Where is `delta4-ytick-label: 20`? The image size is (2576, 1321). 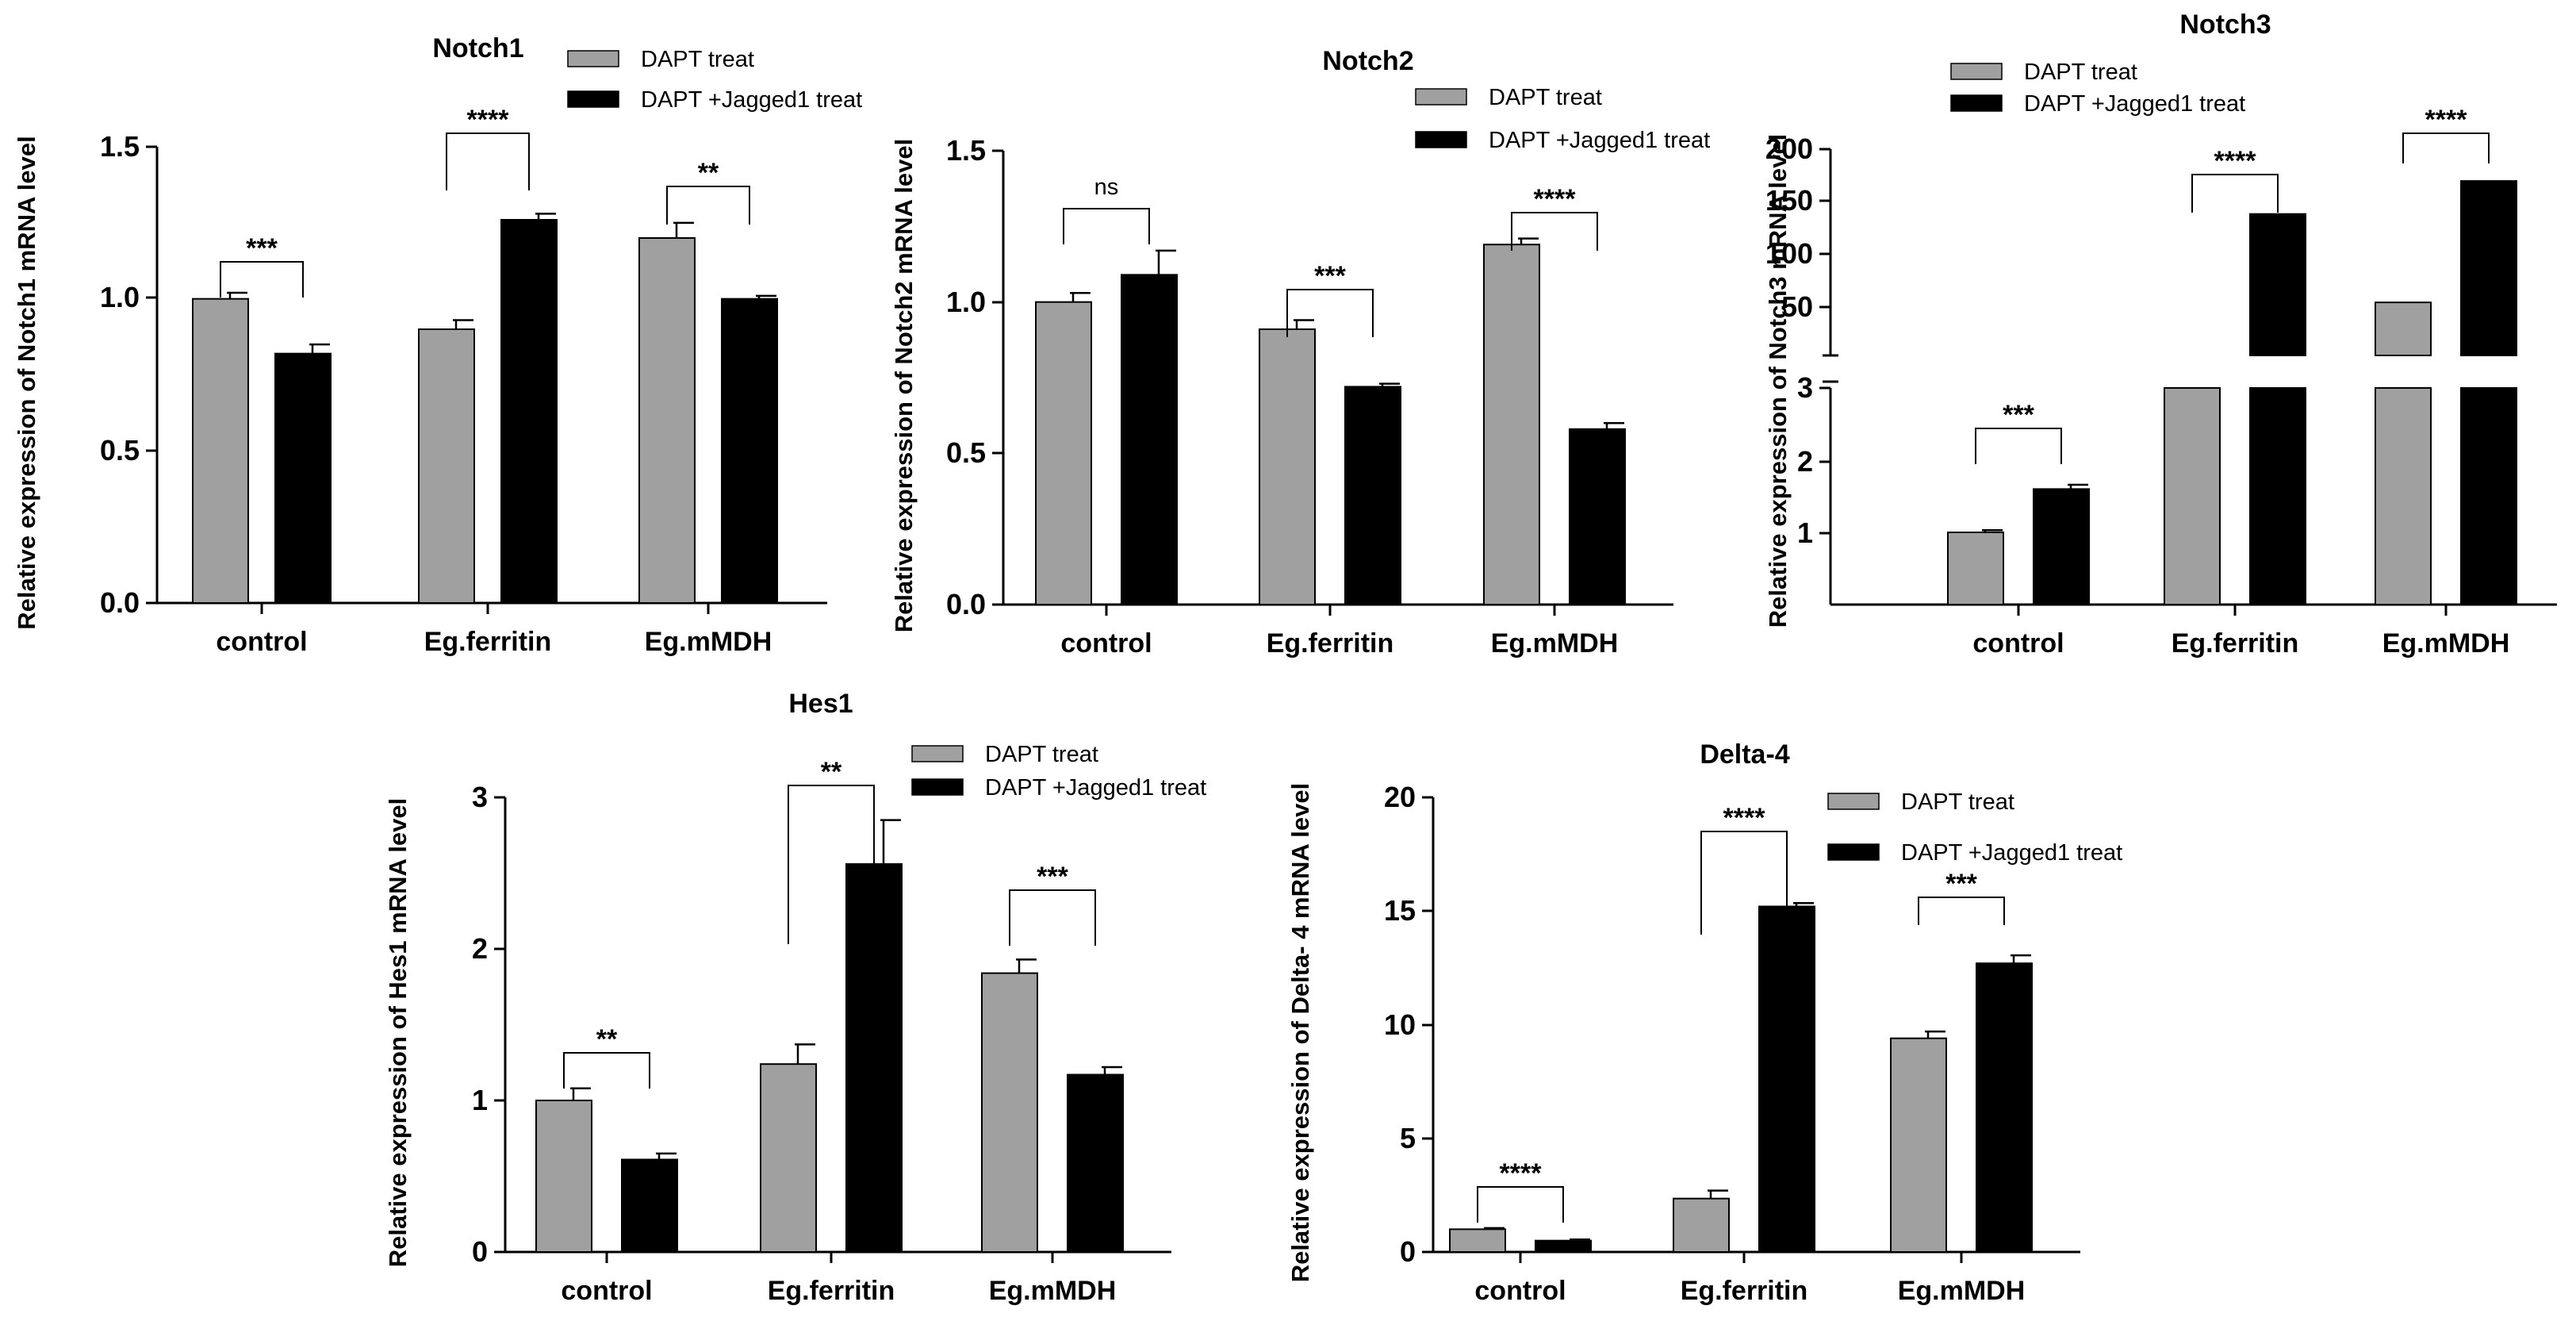
delta4-ytick-label: 20 is located at coordinates (1400, 797).